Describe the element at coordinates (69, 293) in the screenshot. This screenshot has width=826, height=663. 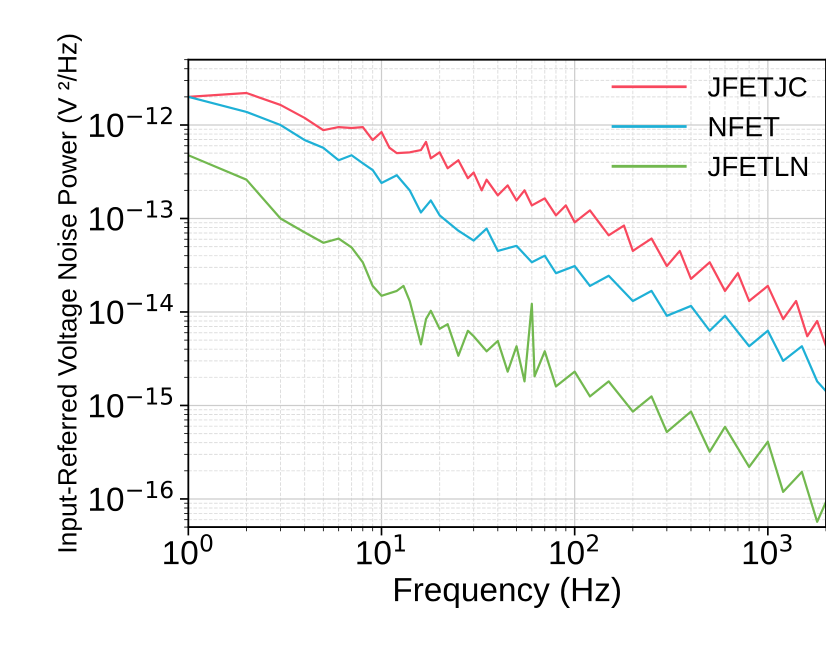
I see `y-axis-title: Input-Referred Voltage Noise Power (V ²/Hz)` at that location.